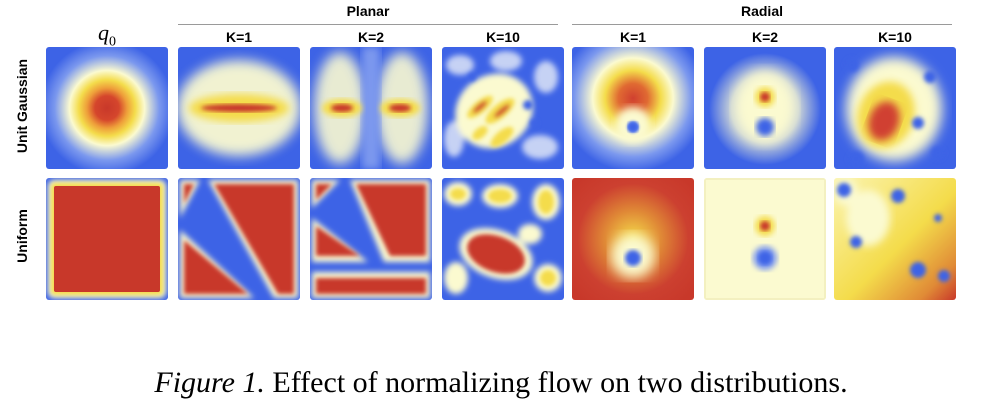  What do you see at coordinates (503, 108) in the screenshot?
I see `panel-gaussian-planar-k10` at bounding box center [503, 108].